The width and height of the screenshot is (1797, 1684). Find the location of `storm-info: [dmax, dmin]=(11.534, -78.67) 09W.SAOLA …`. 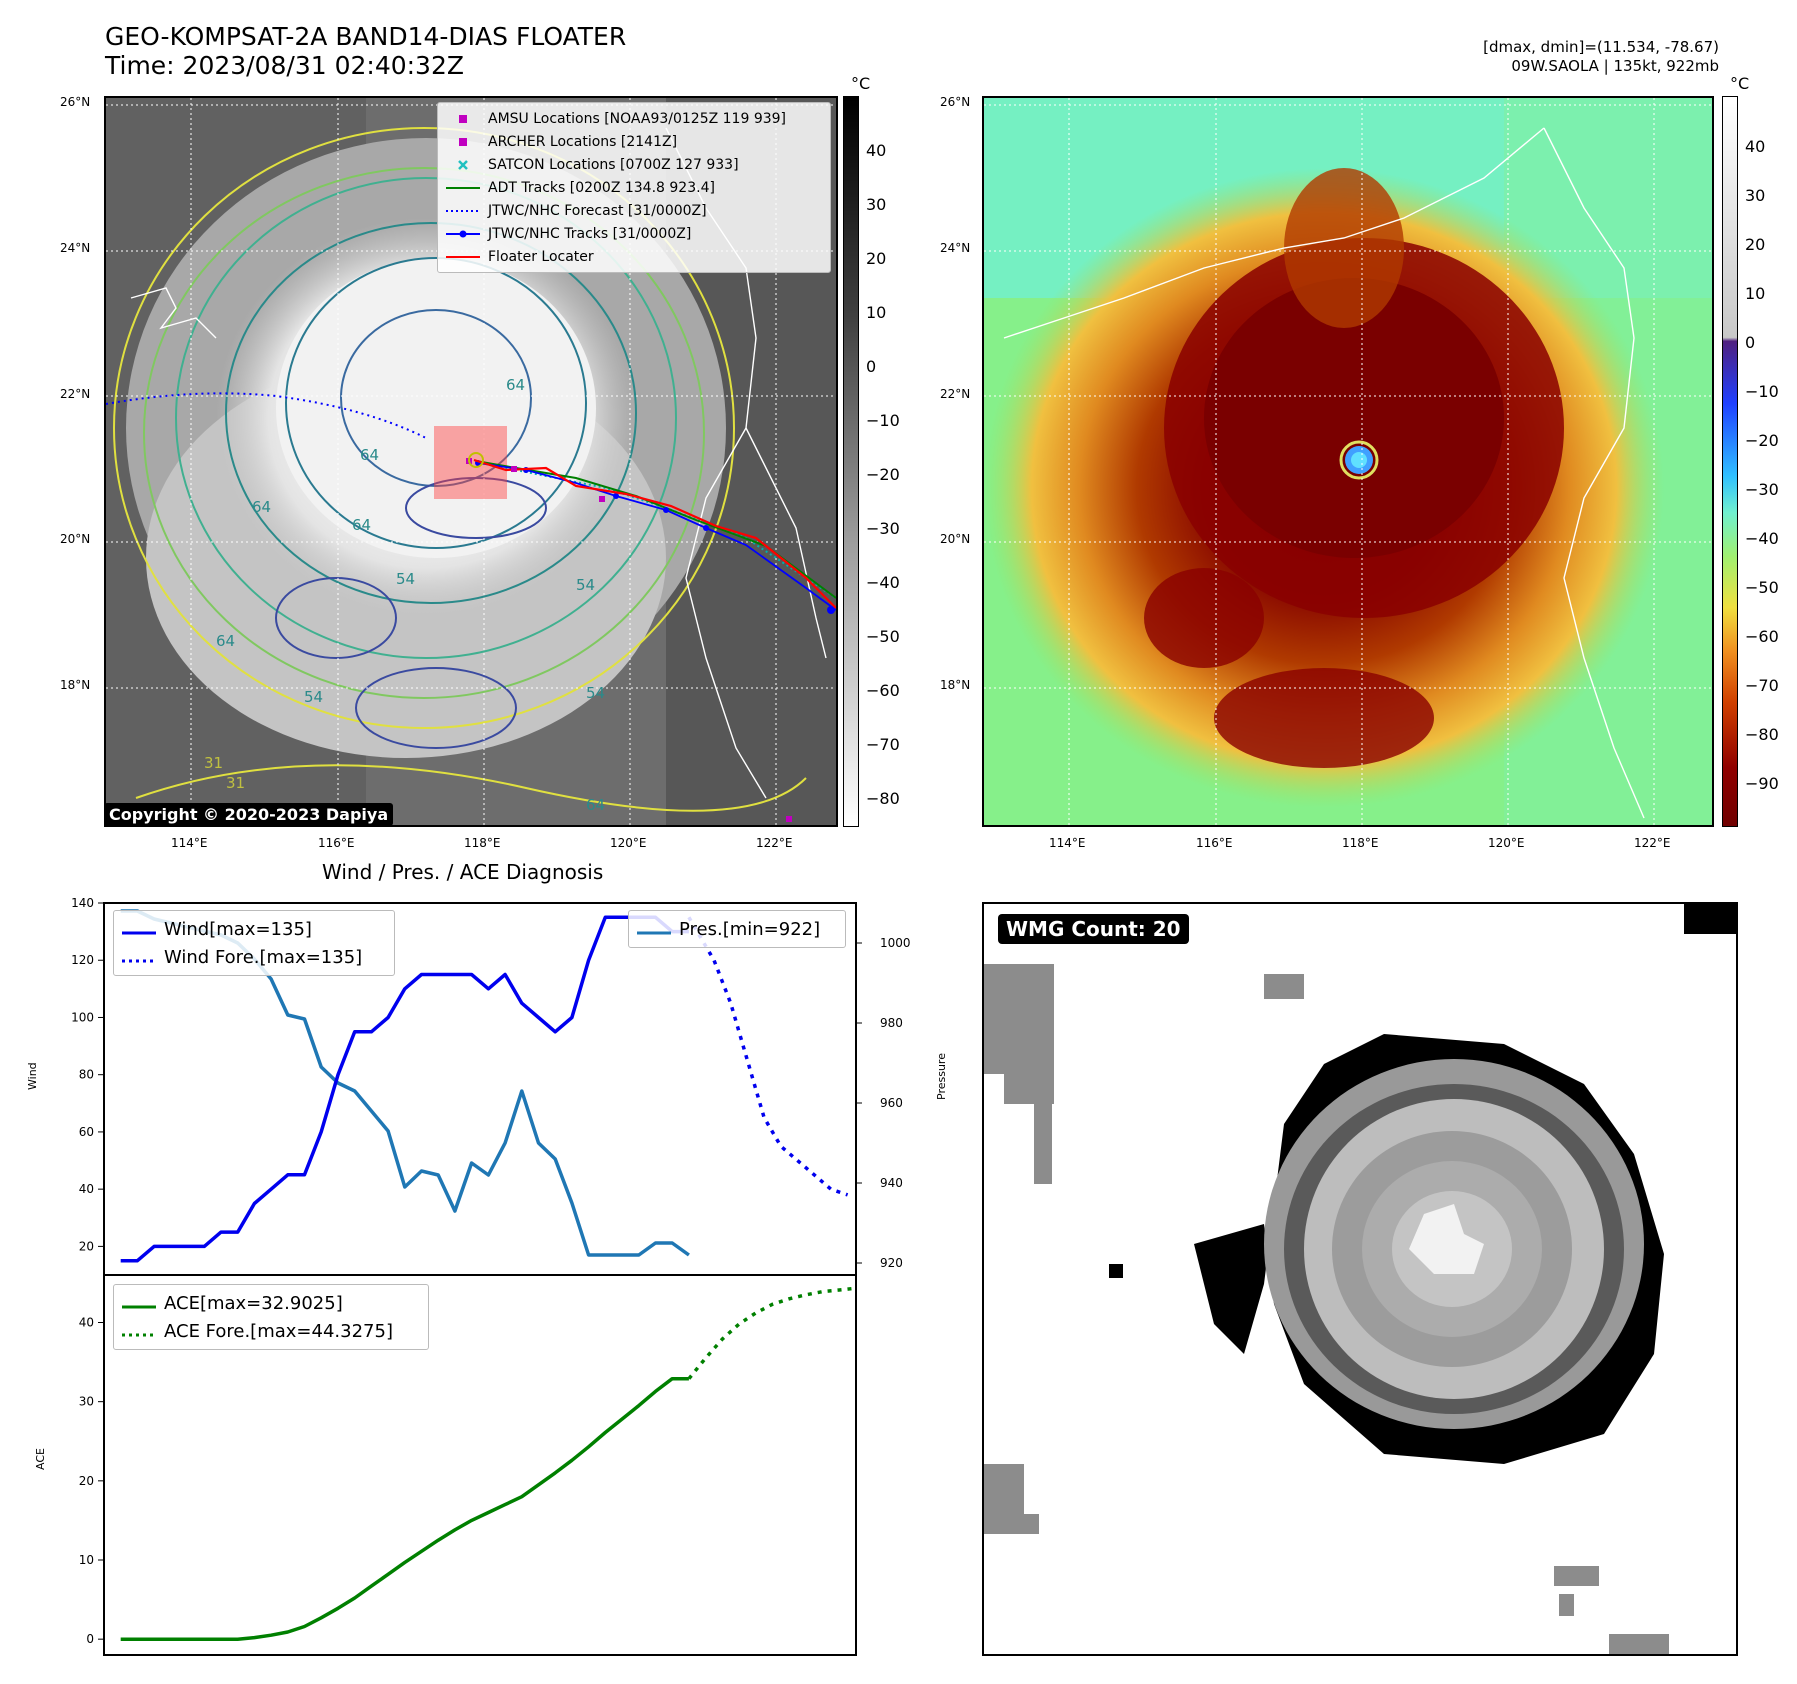

storm-info: [dmax, dmin]=(11.534, -78.67) 09W.SAOLA … is located at coordinates (1601, 57).